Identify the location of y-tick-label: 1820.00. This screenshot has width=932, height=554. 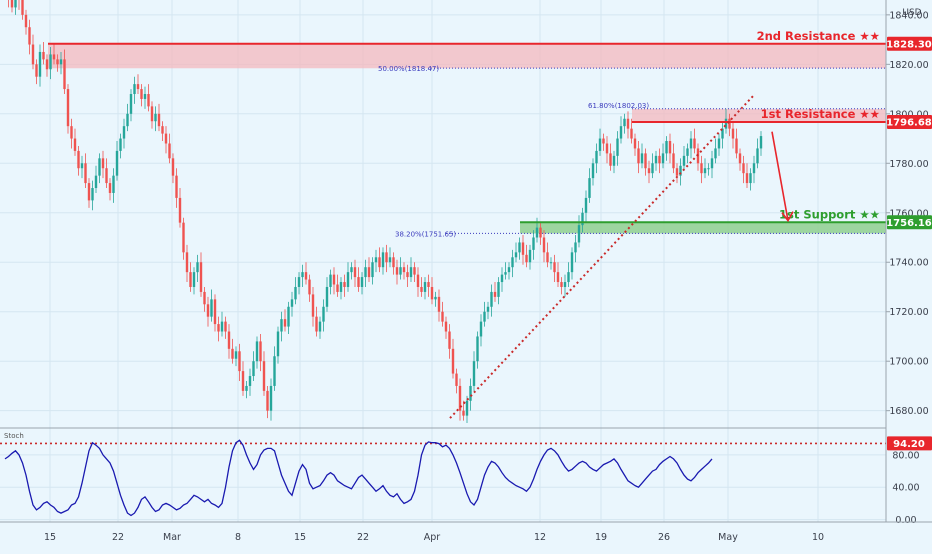
(908, 65).